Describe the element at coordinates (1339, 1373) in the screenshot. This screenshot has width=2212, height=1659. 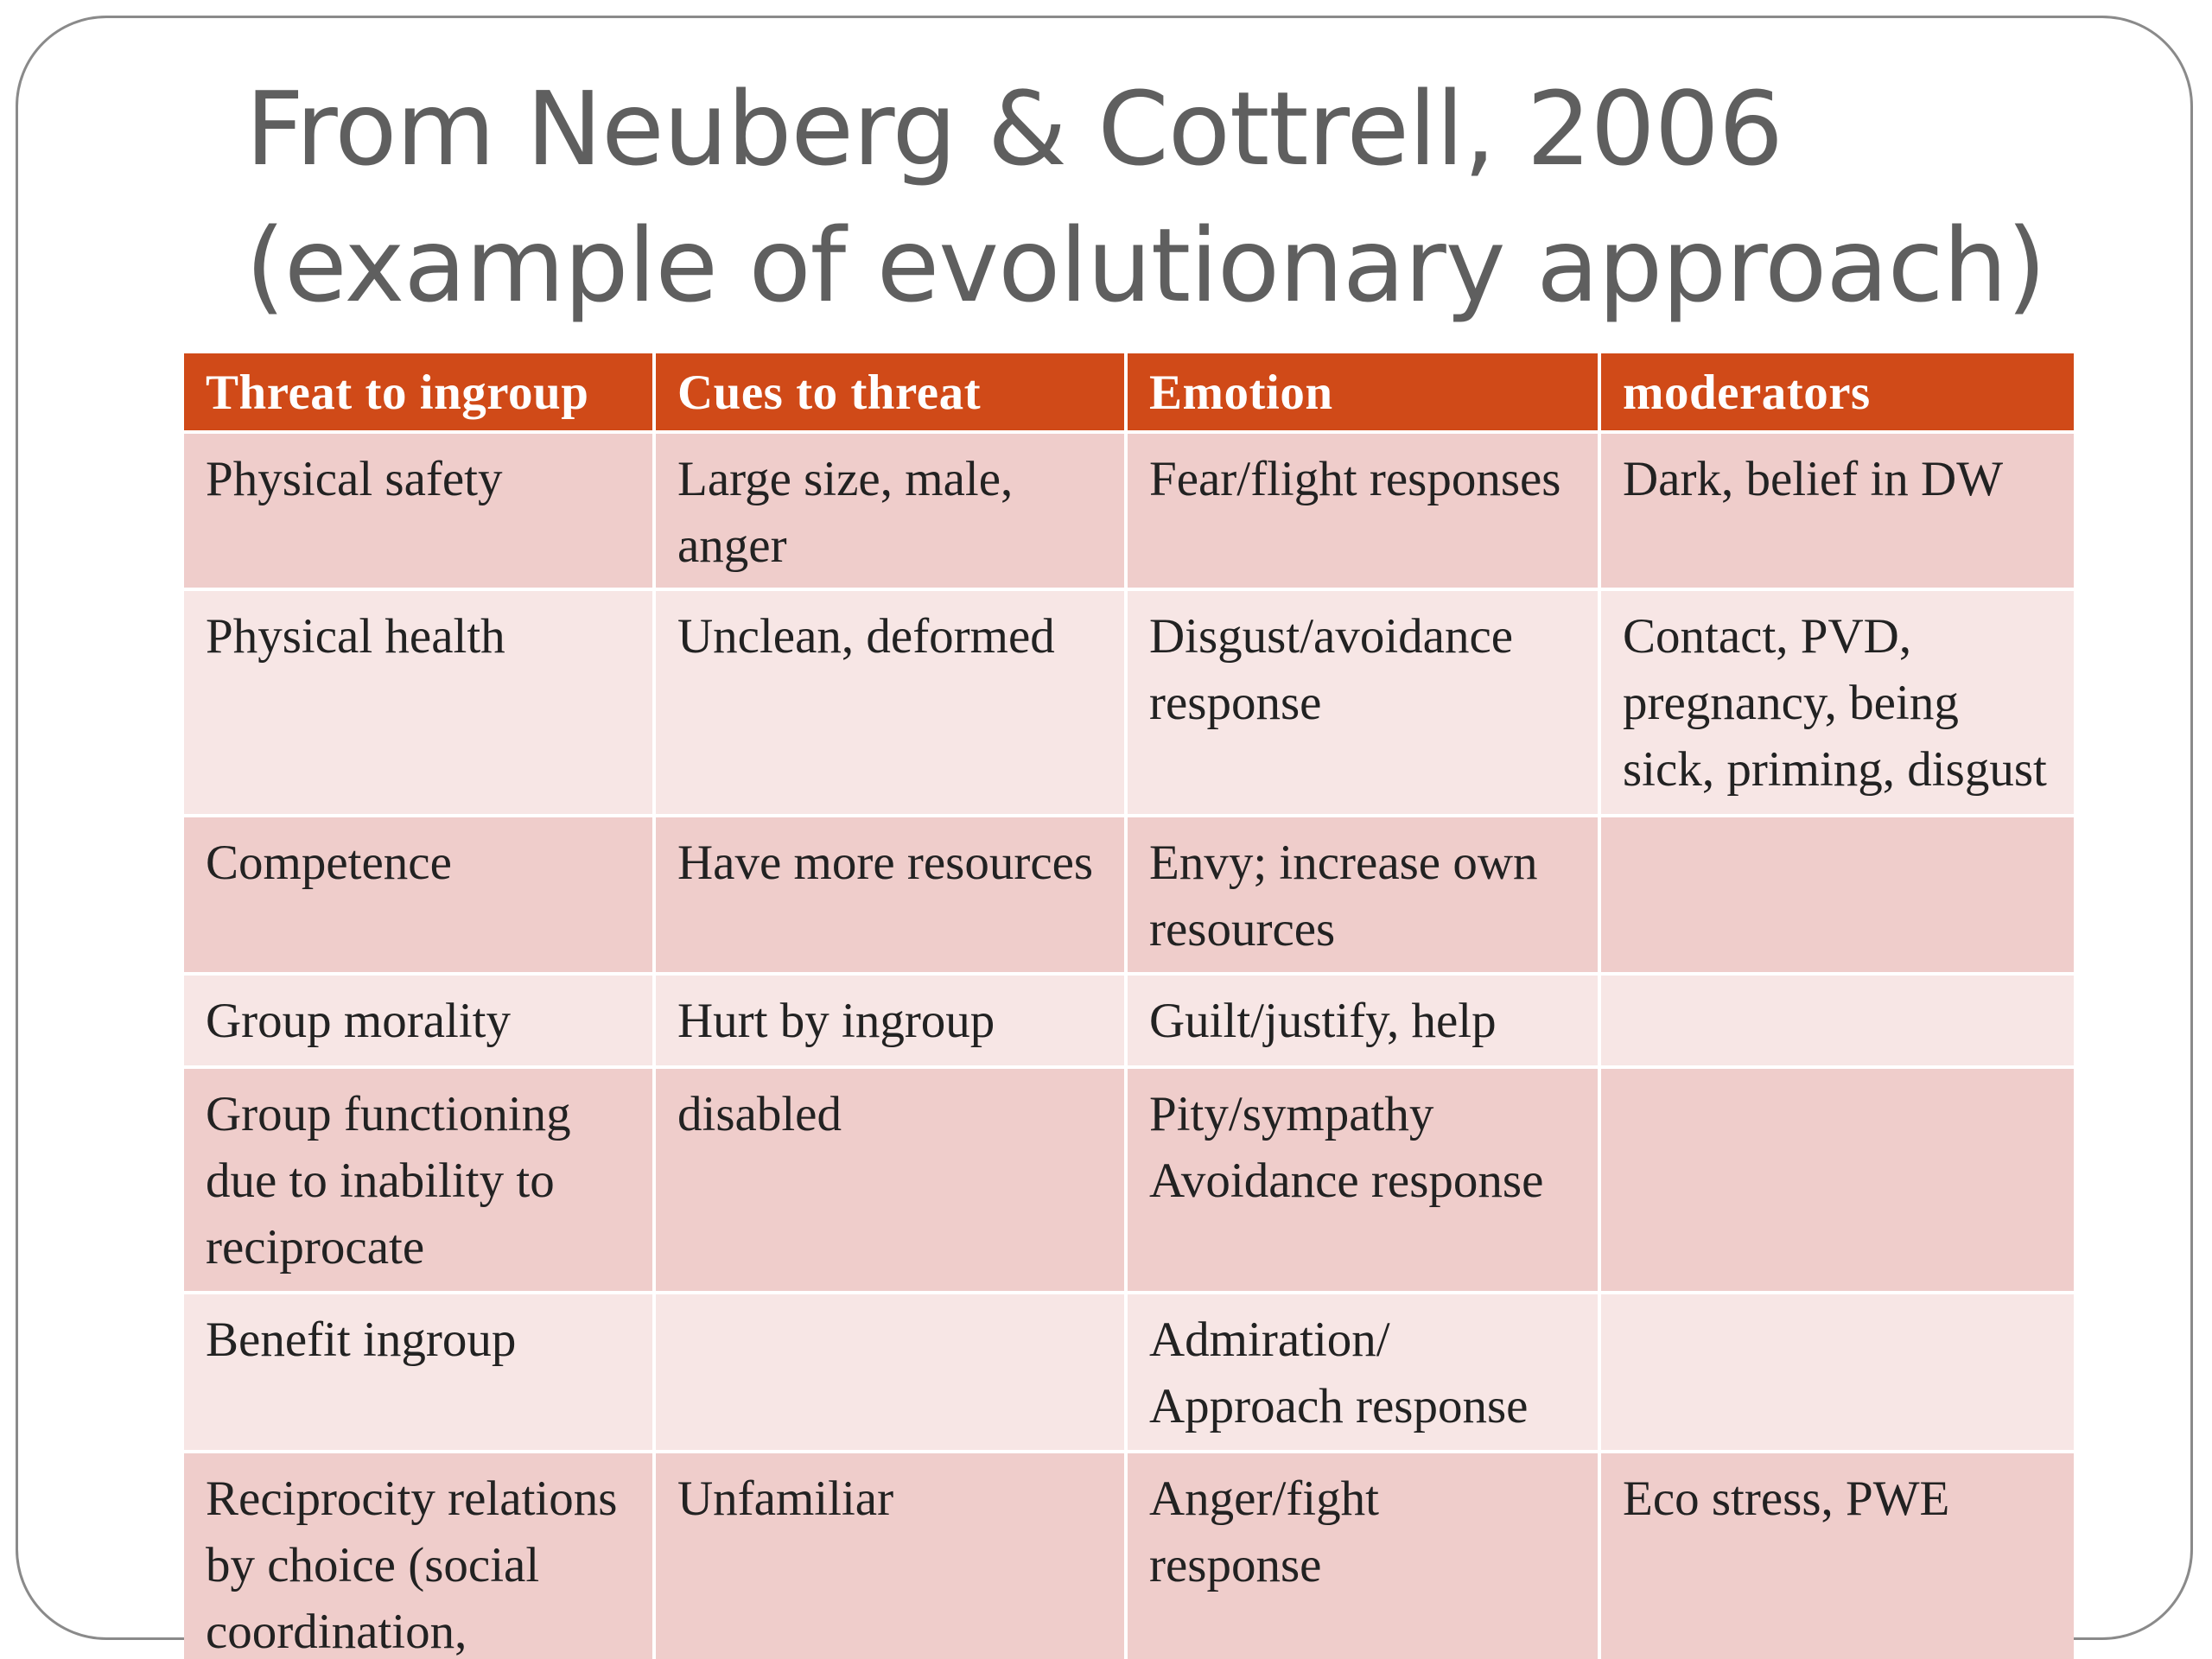
I see `cell-text: Admiration/ Approach response` at that location.